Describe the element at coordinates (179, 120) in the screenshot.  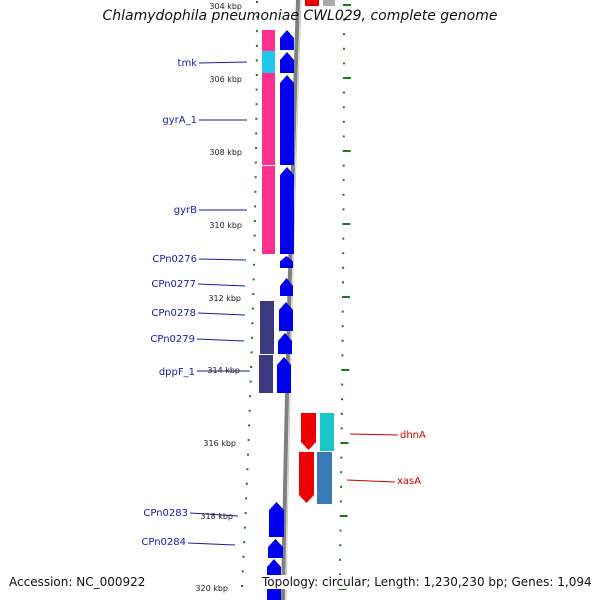
I see `gene-label-gyrA_1: gyrA_1` at that location.